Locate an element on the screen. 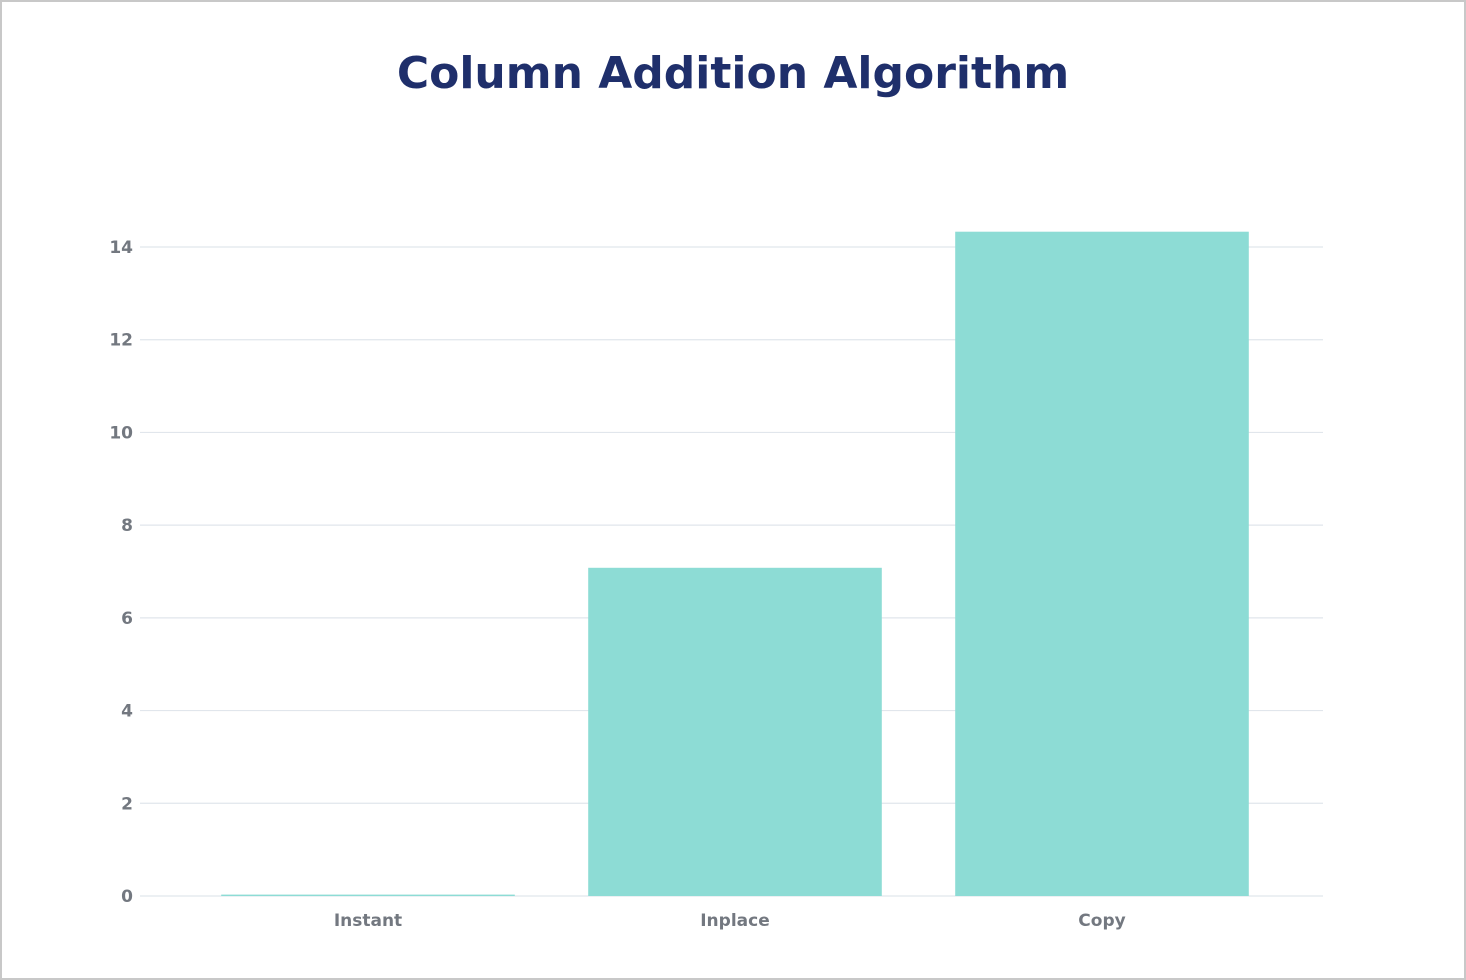 Image resolution: width=1466 pixels, height=980 pixels. y-tick-label: 0 is located at coordinates (127, 897).